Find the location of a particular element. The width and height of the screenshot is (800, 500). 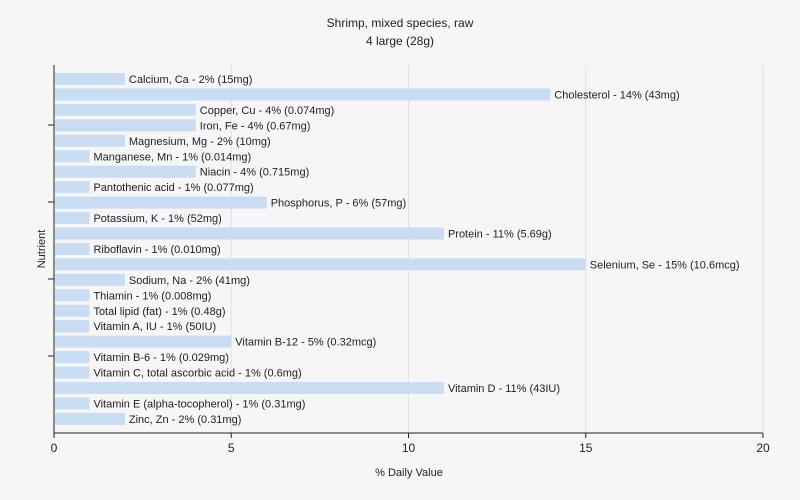

x-tick-label: 10 is located at coordinates (409, 448).